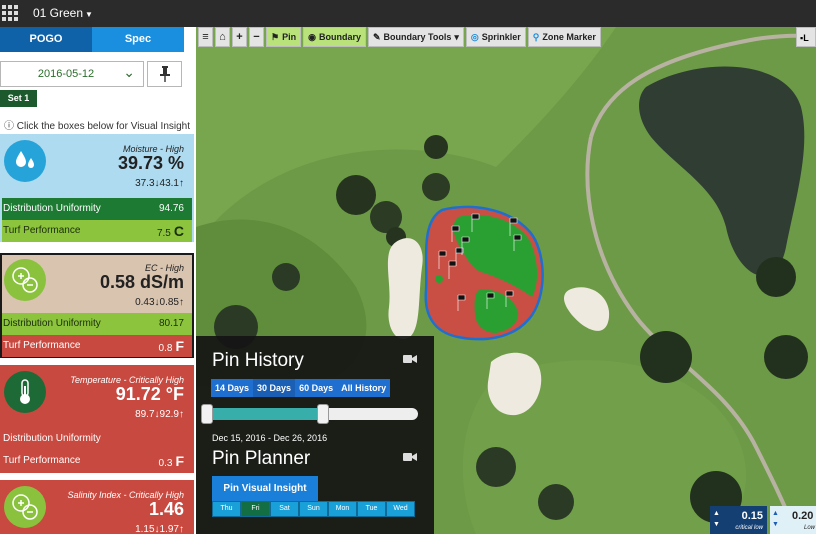 The width and height of the screenshot is (816, 534). I want to click on temperature-value: 91.72 °F, so click(149, 394).